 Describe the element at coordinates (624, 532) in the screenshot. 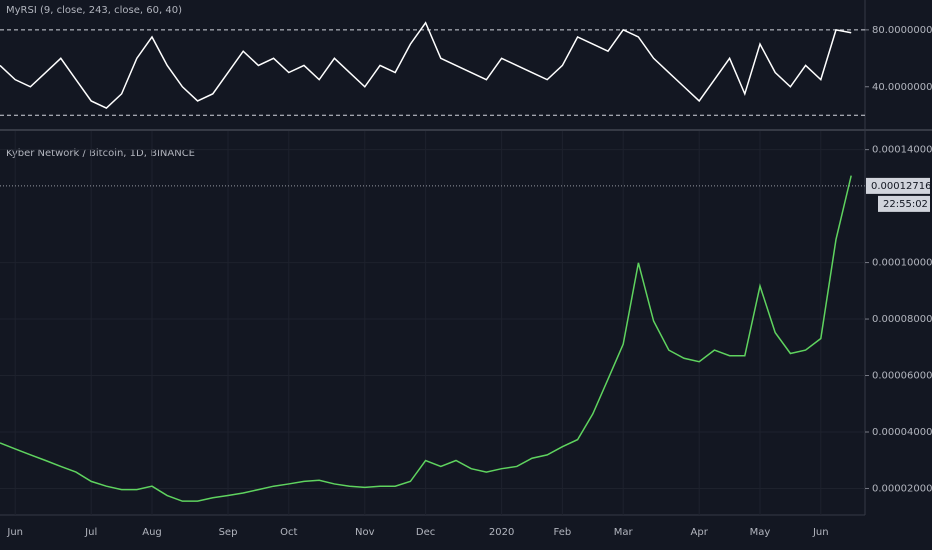

I see `x-tick-label: Mar` at that location.